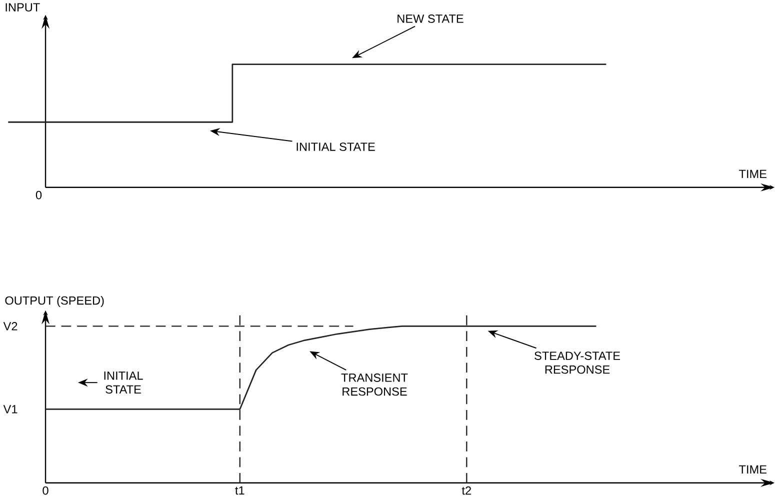 This screenshot has width=775, height=498. I want to click on x-tick-label: t1, so click(239, 490).